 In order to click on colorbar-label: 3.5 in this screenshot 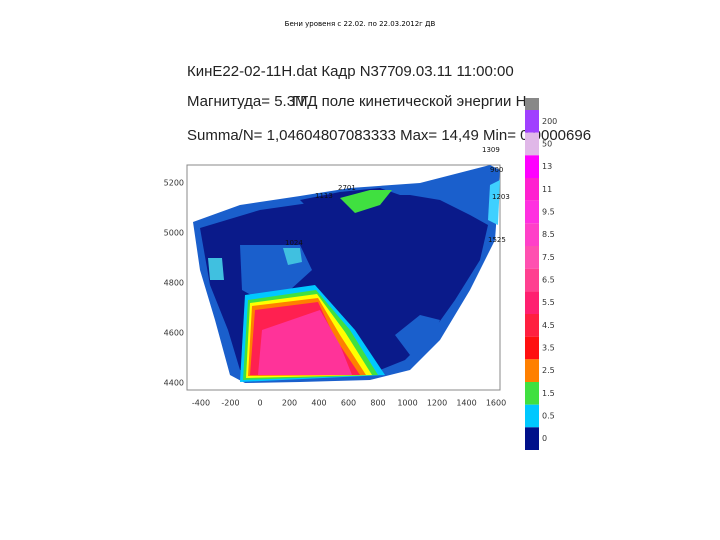, I will do `click(548, 348)`.